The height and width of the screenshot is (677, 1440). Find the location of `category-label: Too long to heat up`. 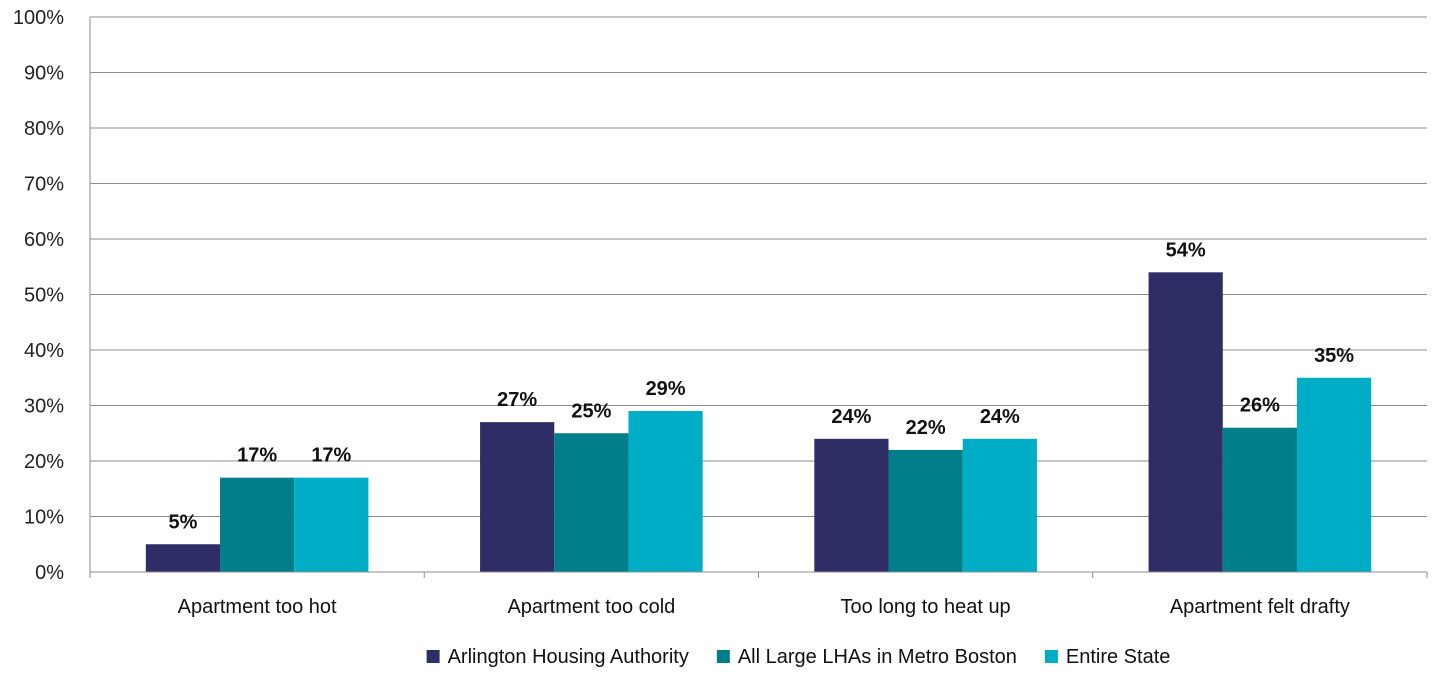

category-label: Too long to heat up is located at coordinates (926, 607).